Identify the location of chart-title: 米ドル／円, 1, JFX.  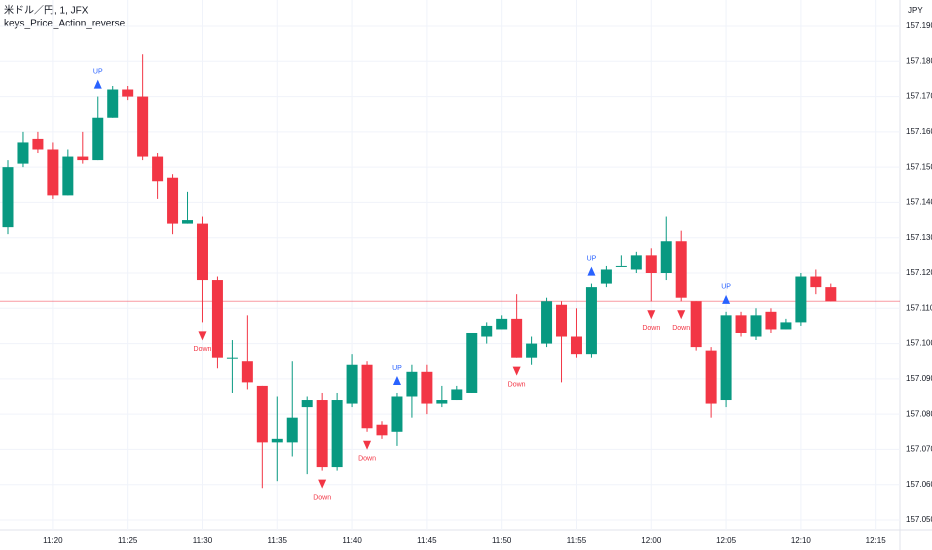
(46, 10).